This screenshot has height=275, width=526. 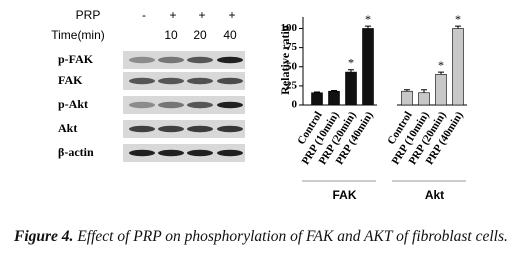 I want to click on treatment-label: PRP, so click(x=88, y=15).